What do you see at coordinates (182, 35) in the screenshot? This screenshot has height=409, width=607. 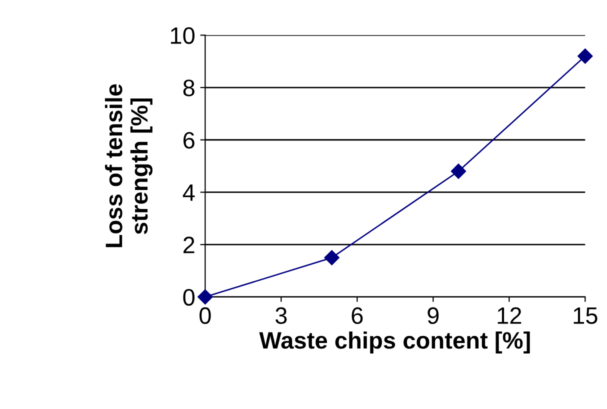 I see `y-tick-label: 10` at bounding box center [182, 35].